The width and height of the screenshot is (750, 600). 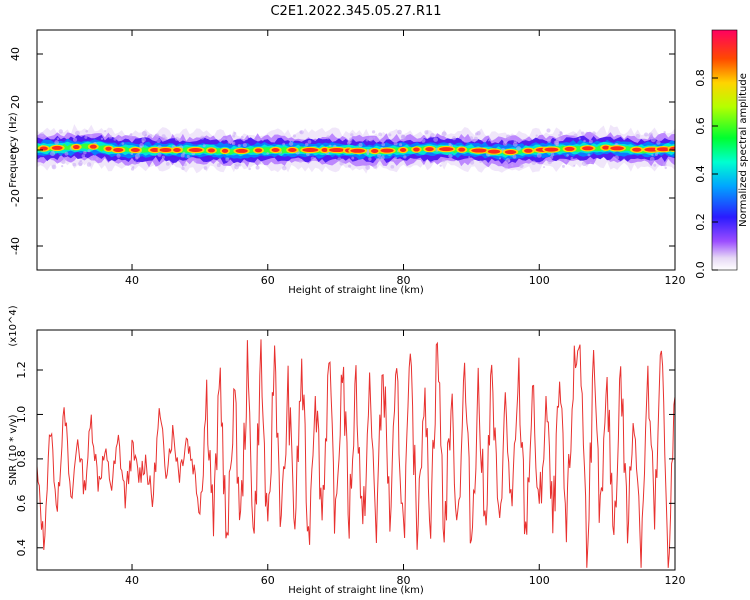 I want to click on snr-x-tick-label: 120, so click(x=675, y=580).